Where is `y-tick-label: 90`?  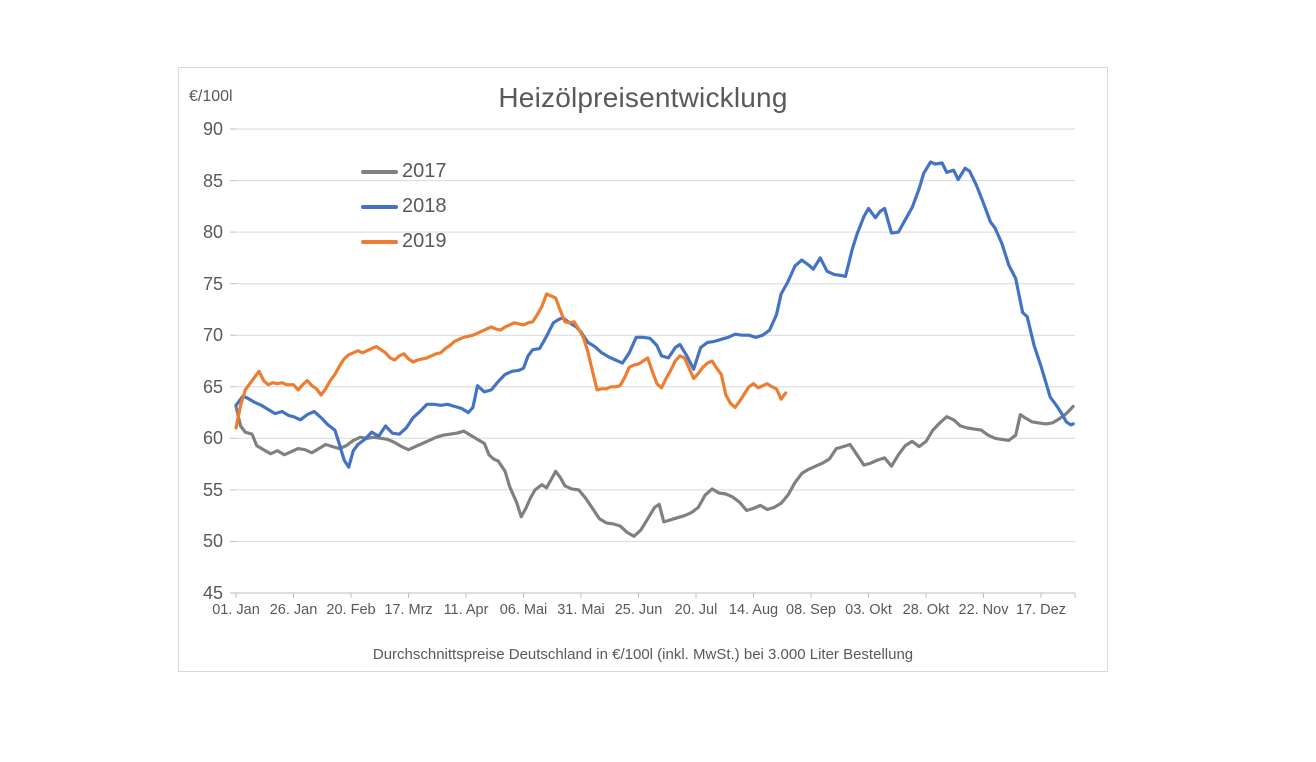
y-tick-label: 90 is located at coordinates (212, 129).